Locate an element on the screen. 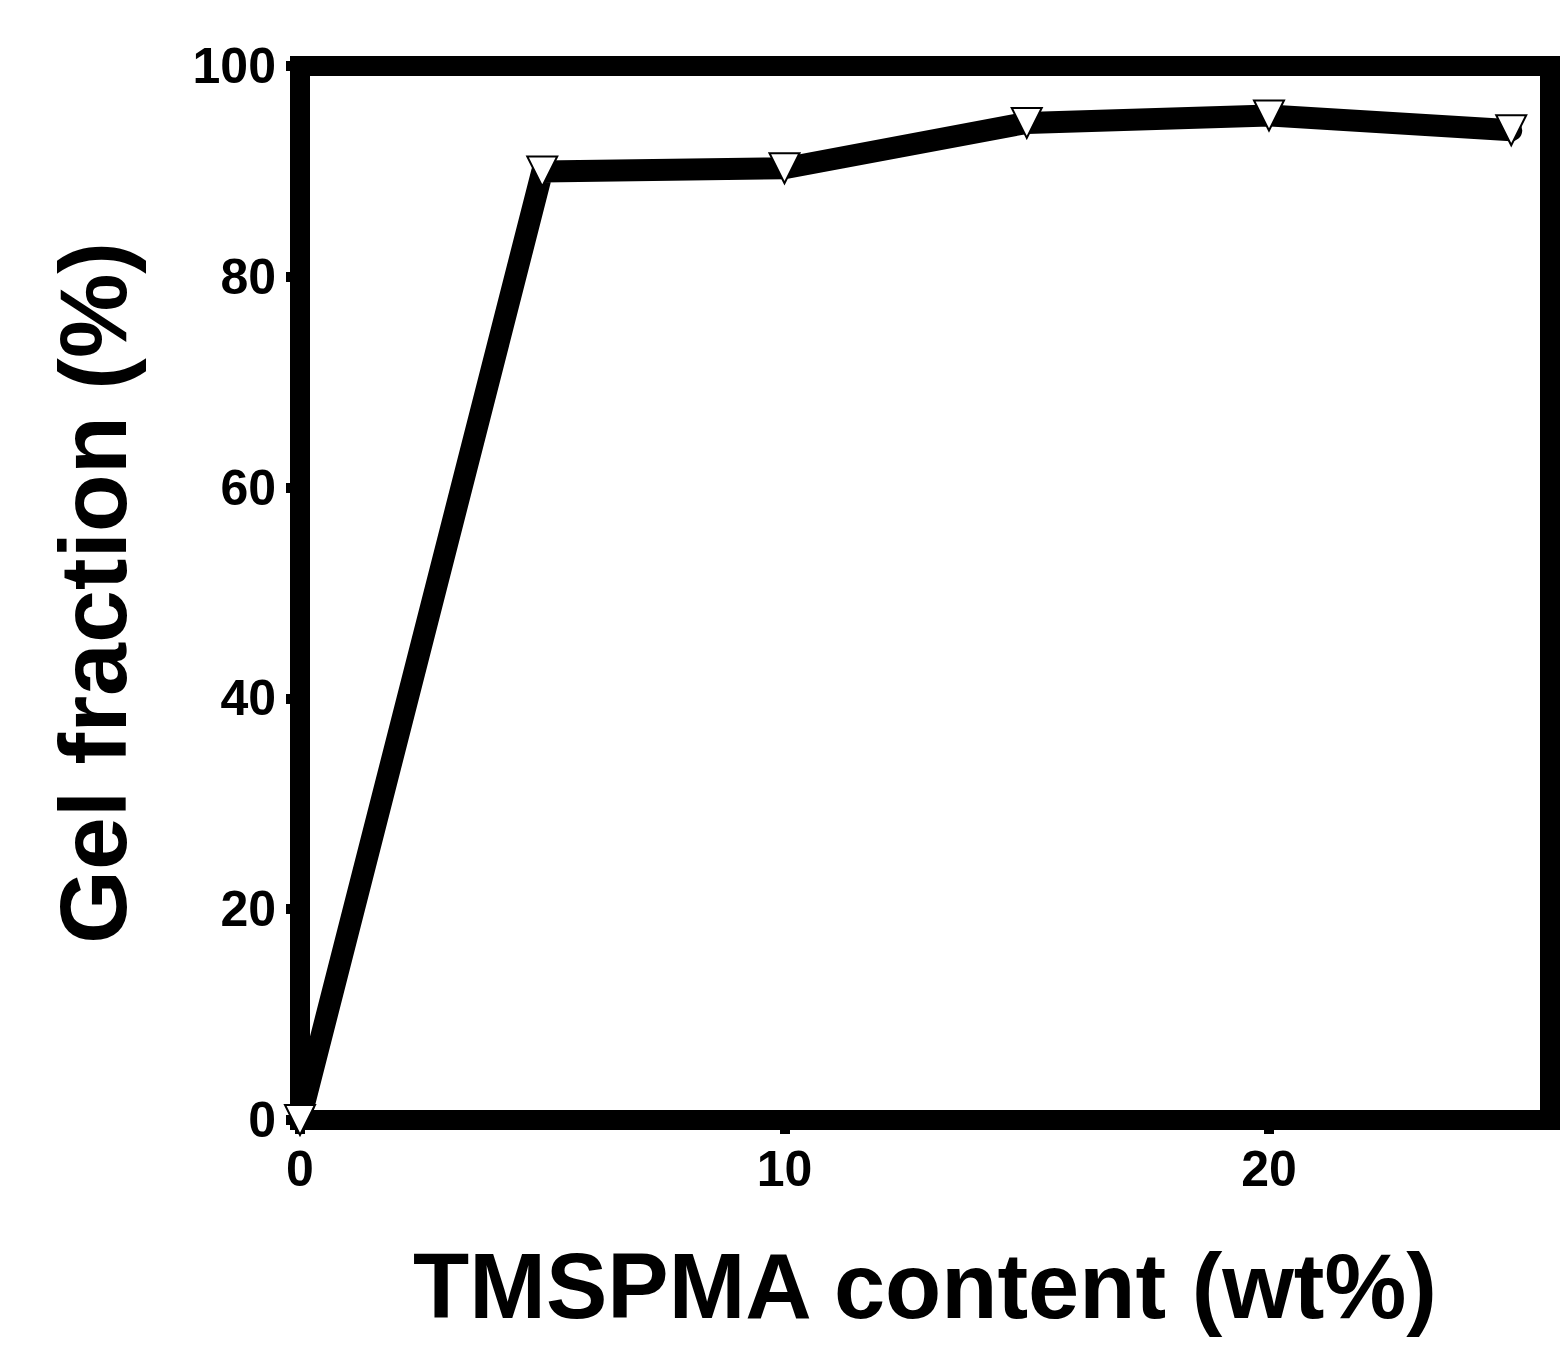  y-axis-title: Gel fraction (%) is located at coordinates (92, 593).